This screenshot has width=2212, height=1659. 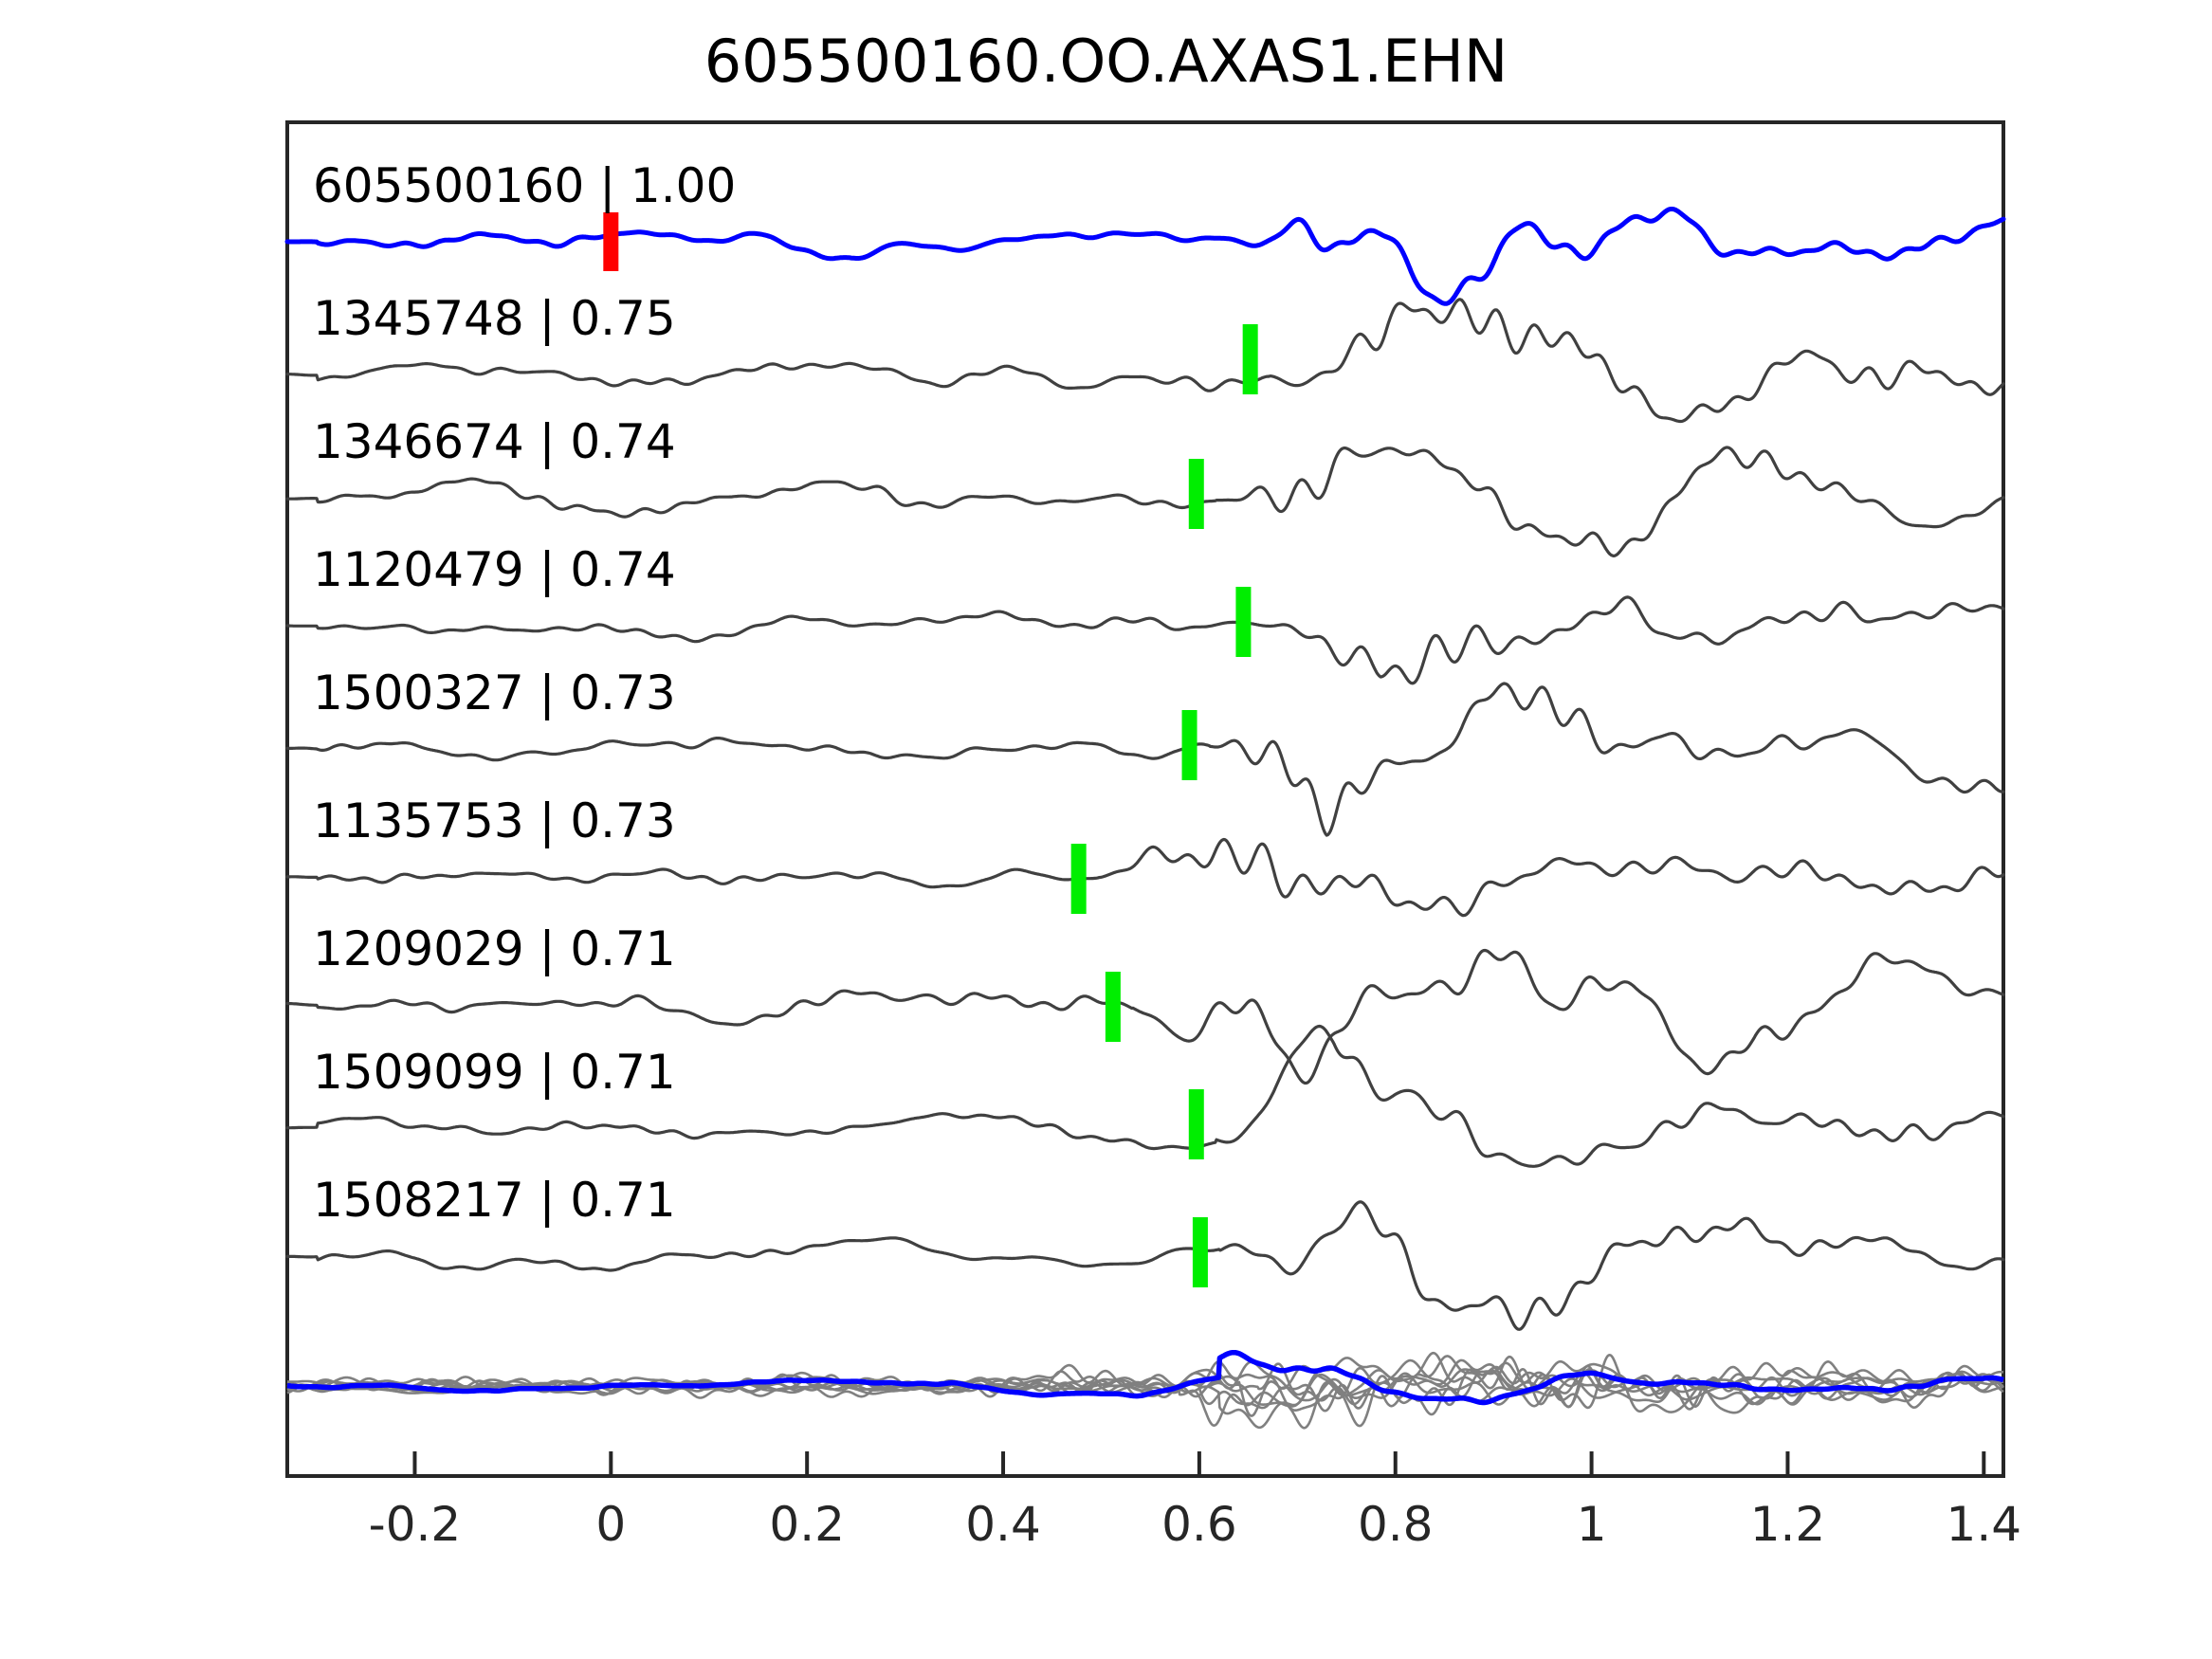 I want to click on stack-overlay-panel, so click(x=1145, y=1389).